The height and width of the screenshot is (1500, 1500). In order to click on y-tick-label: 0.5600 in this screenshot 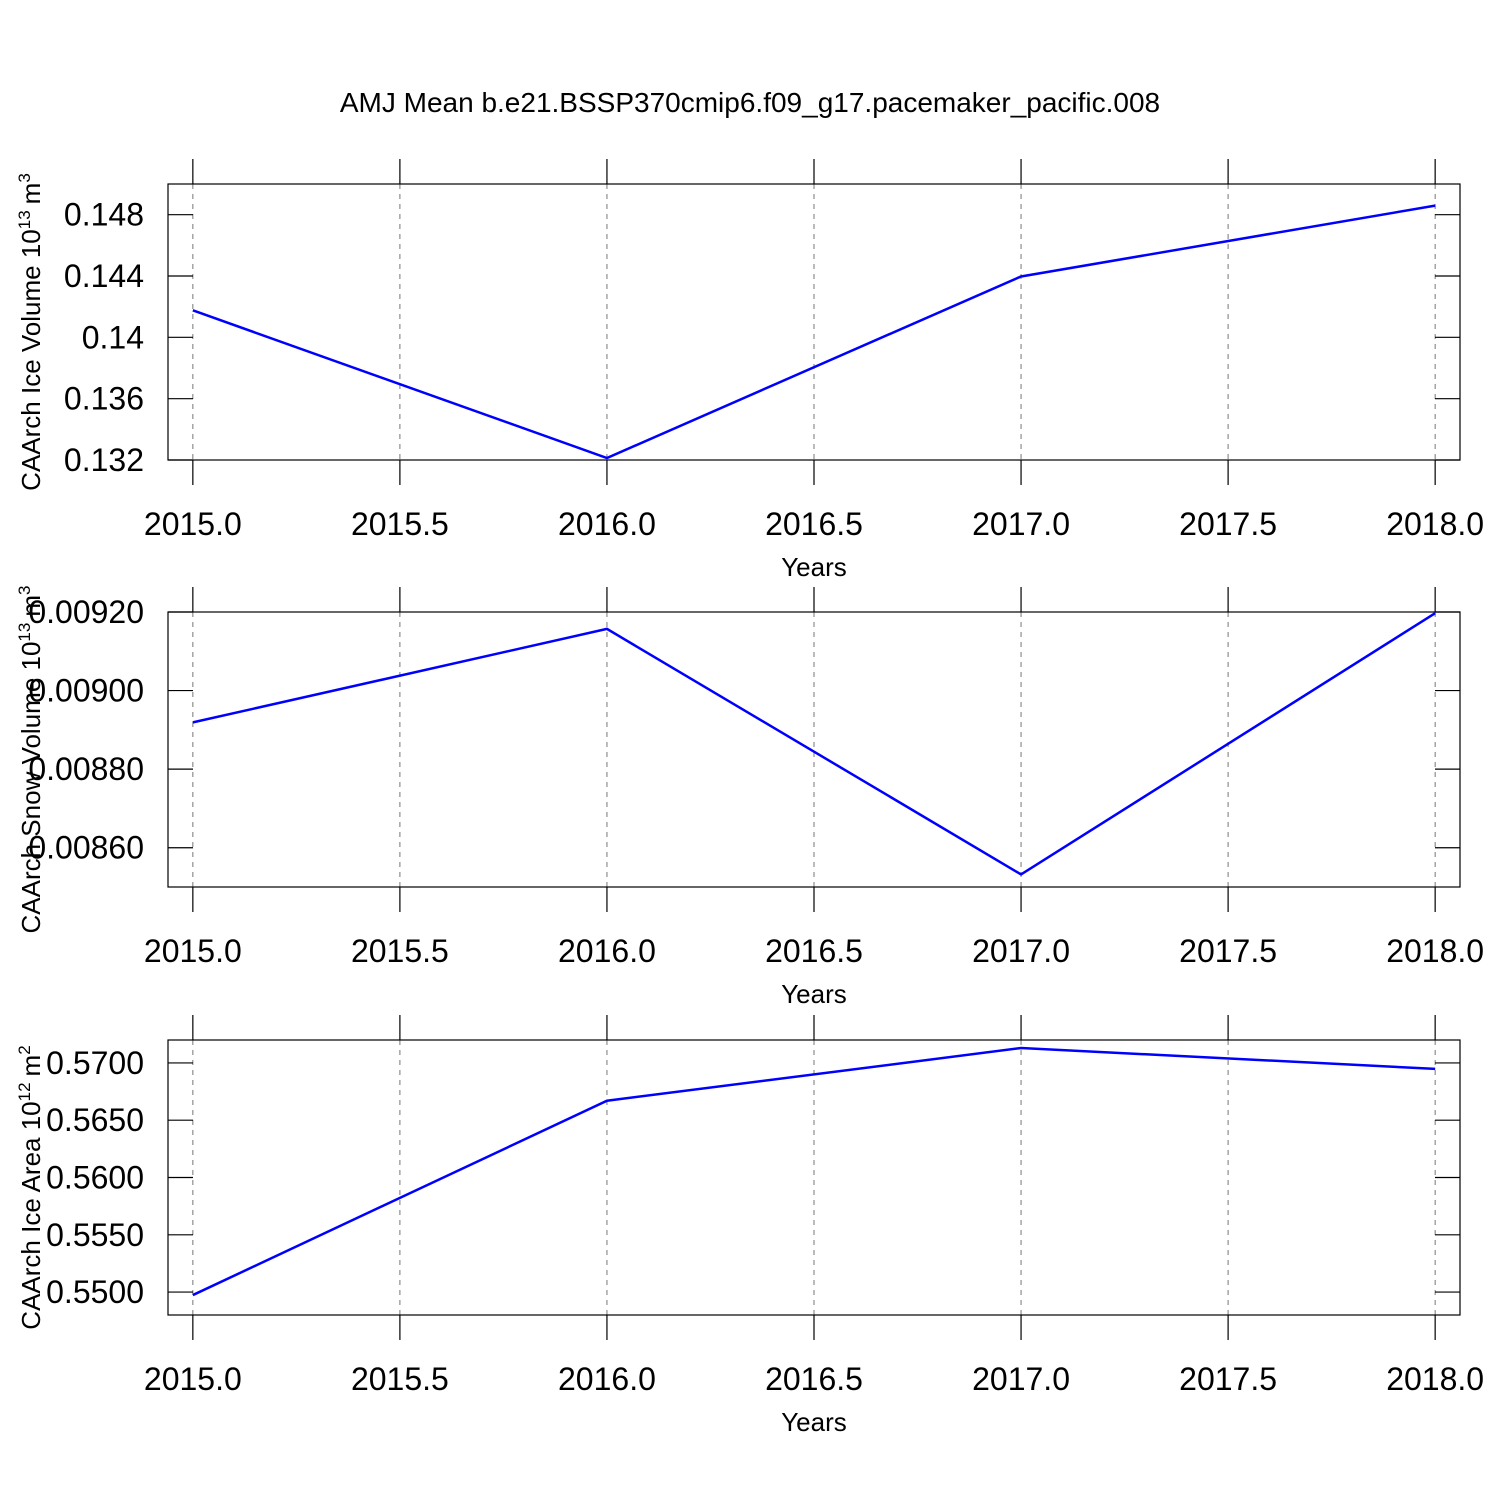, I will do `click(95, 1178)`.